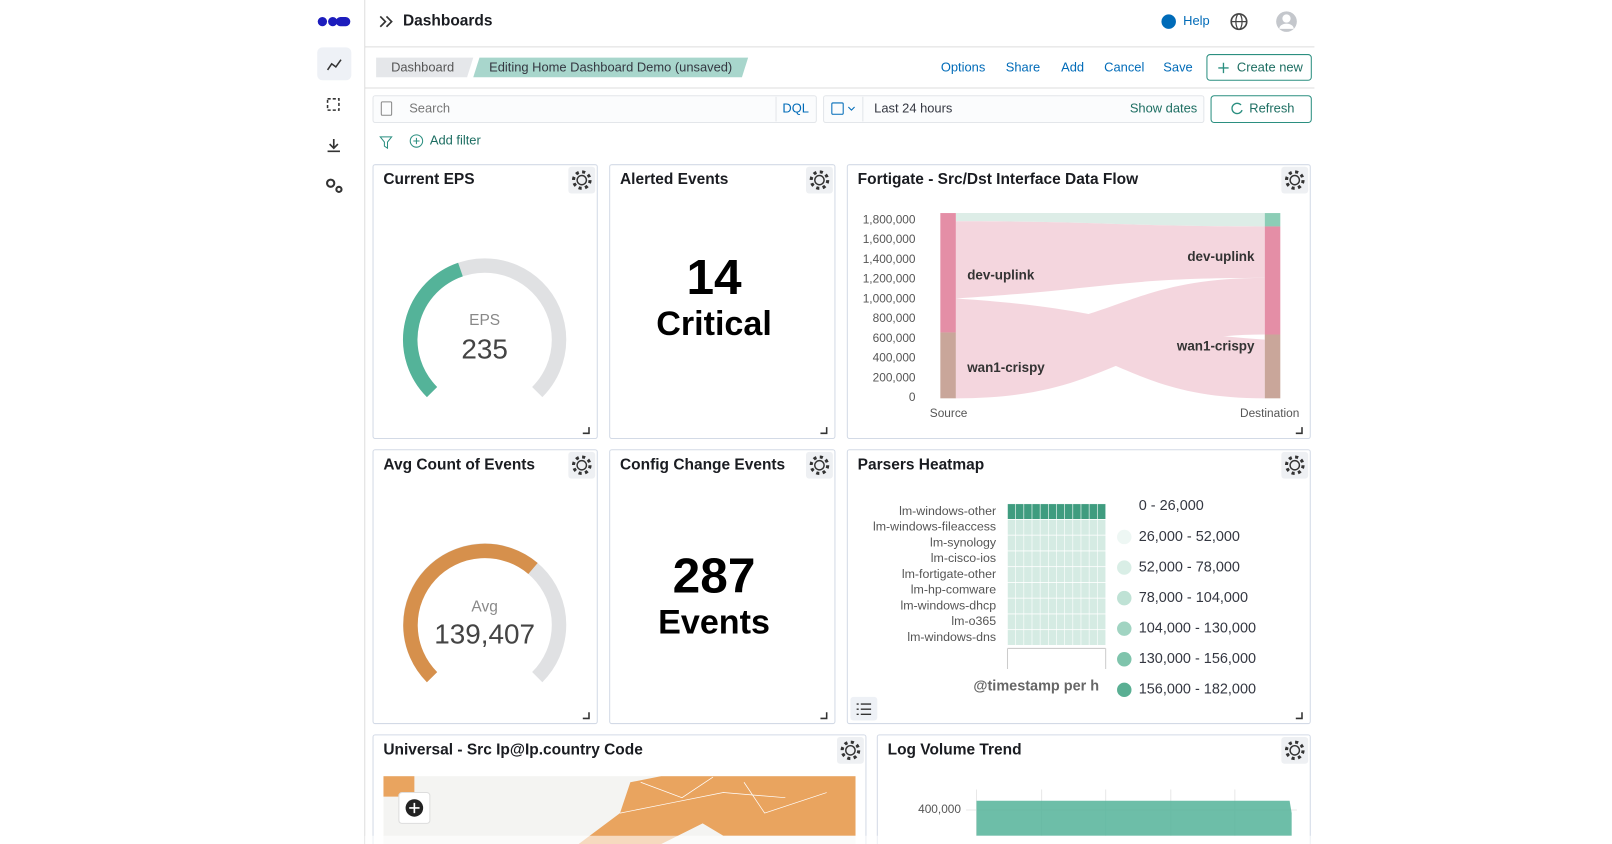 This screenshot has height=844, width=1612. I want to click on x-axis-label: @timestamp per h, so click(1036, 686).